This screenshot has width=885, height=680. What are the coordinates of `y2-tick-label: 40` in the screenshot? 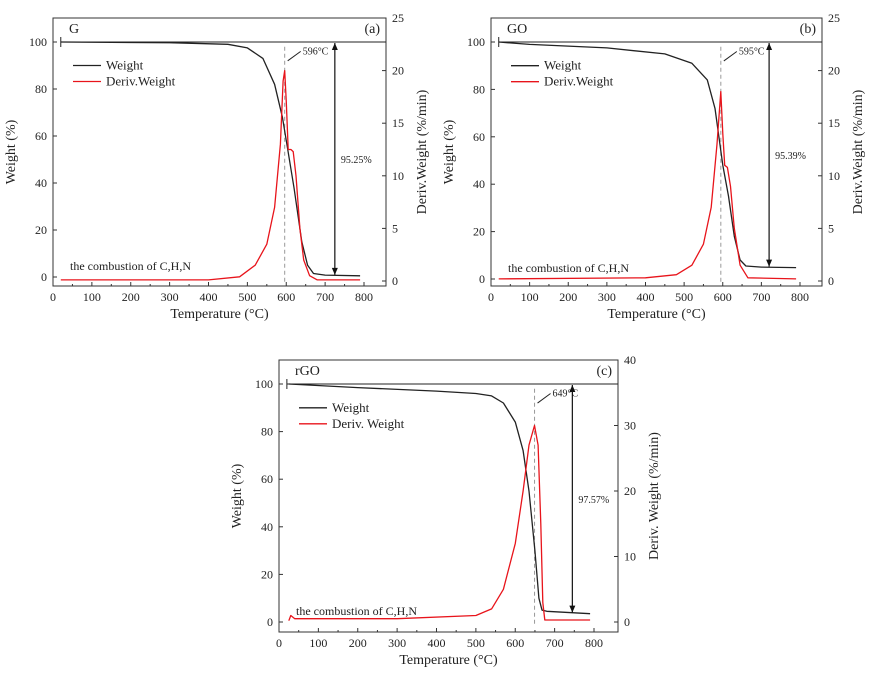 It's located at (630, 360).